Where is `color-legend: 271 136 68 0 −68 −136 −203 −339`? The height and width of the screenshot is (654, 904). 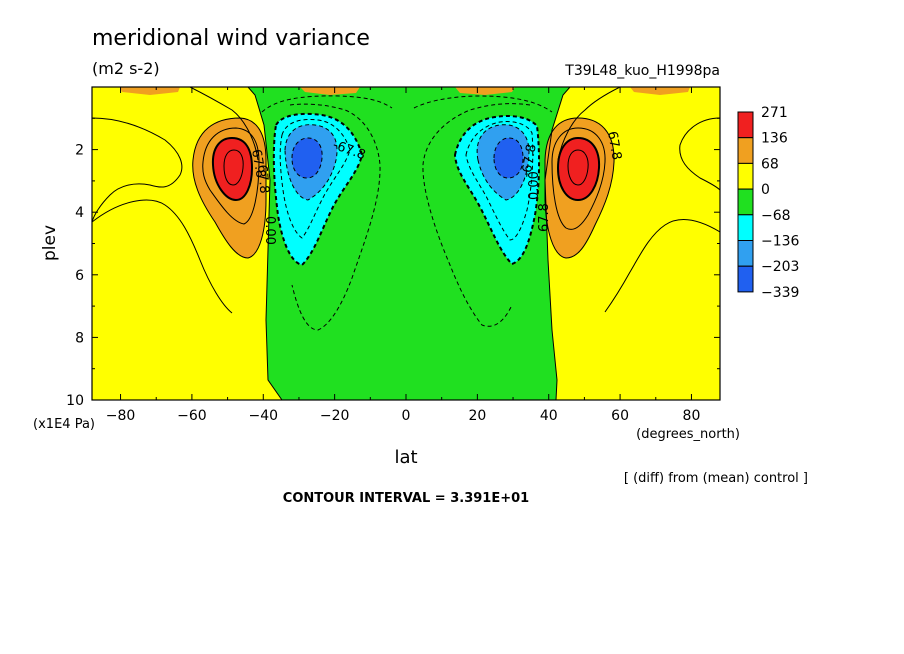 color-legend: 271 136 68 0 −68 −136 −203 −339 is located at coordinates (768, 203).